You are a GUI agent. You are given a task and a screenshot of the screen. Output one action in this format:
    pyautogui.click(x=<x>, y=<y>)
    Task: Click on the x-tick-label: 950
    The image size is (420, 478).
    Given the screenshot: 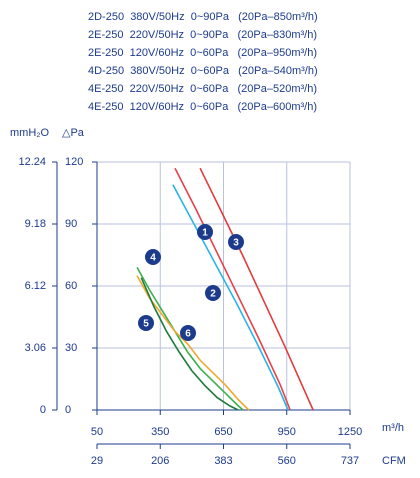 What is the action you would take?
    pyautogui.click(x=287, y=432)
    